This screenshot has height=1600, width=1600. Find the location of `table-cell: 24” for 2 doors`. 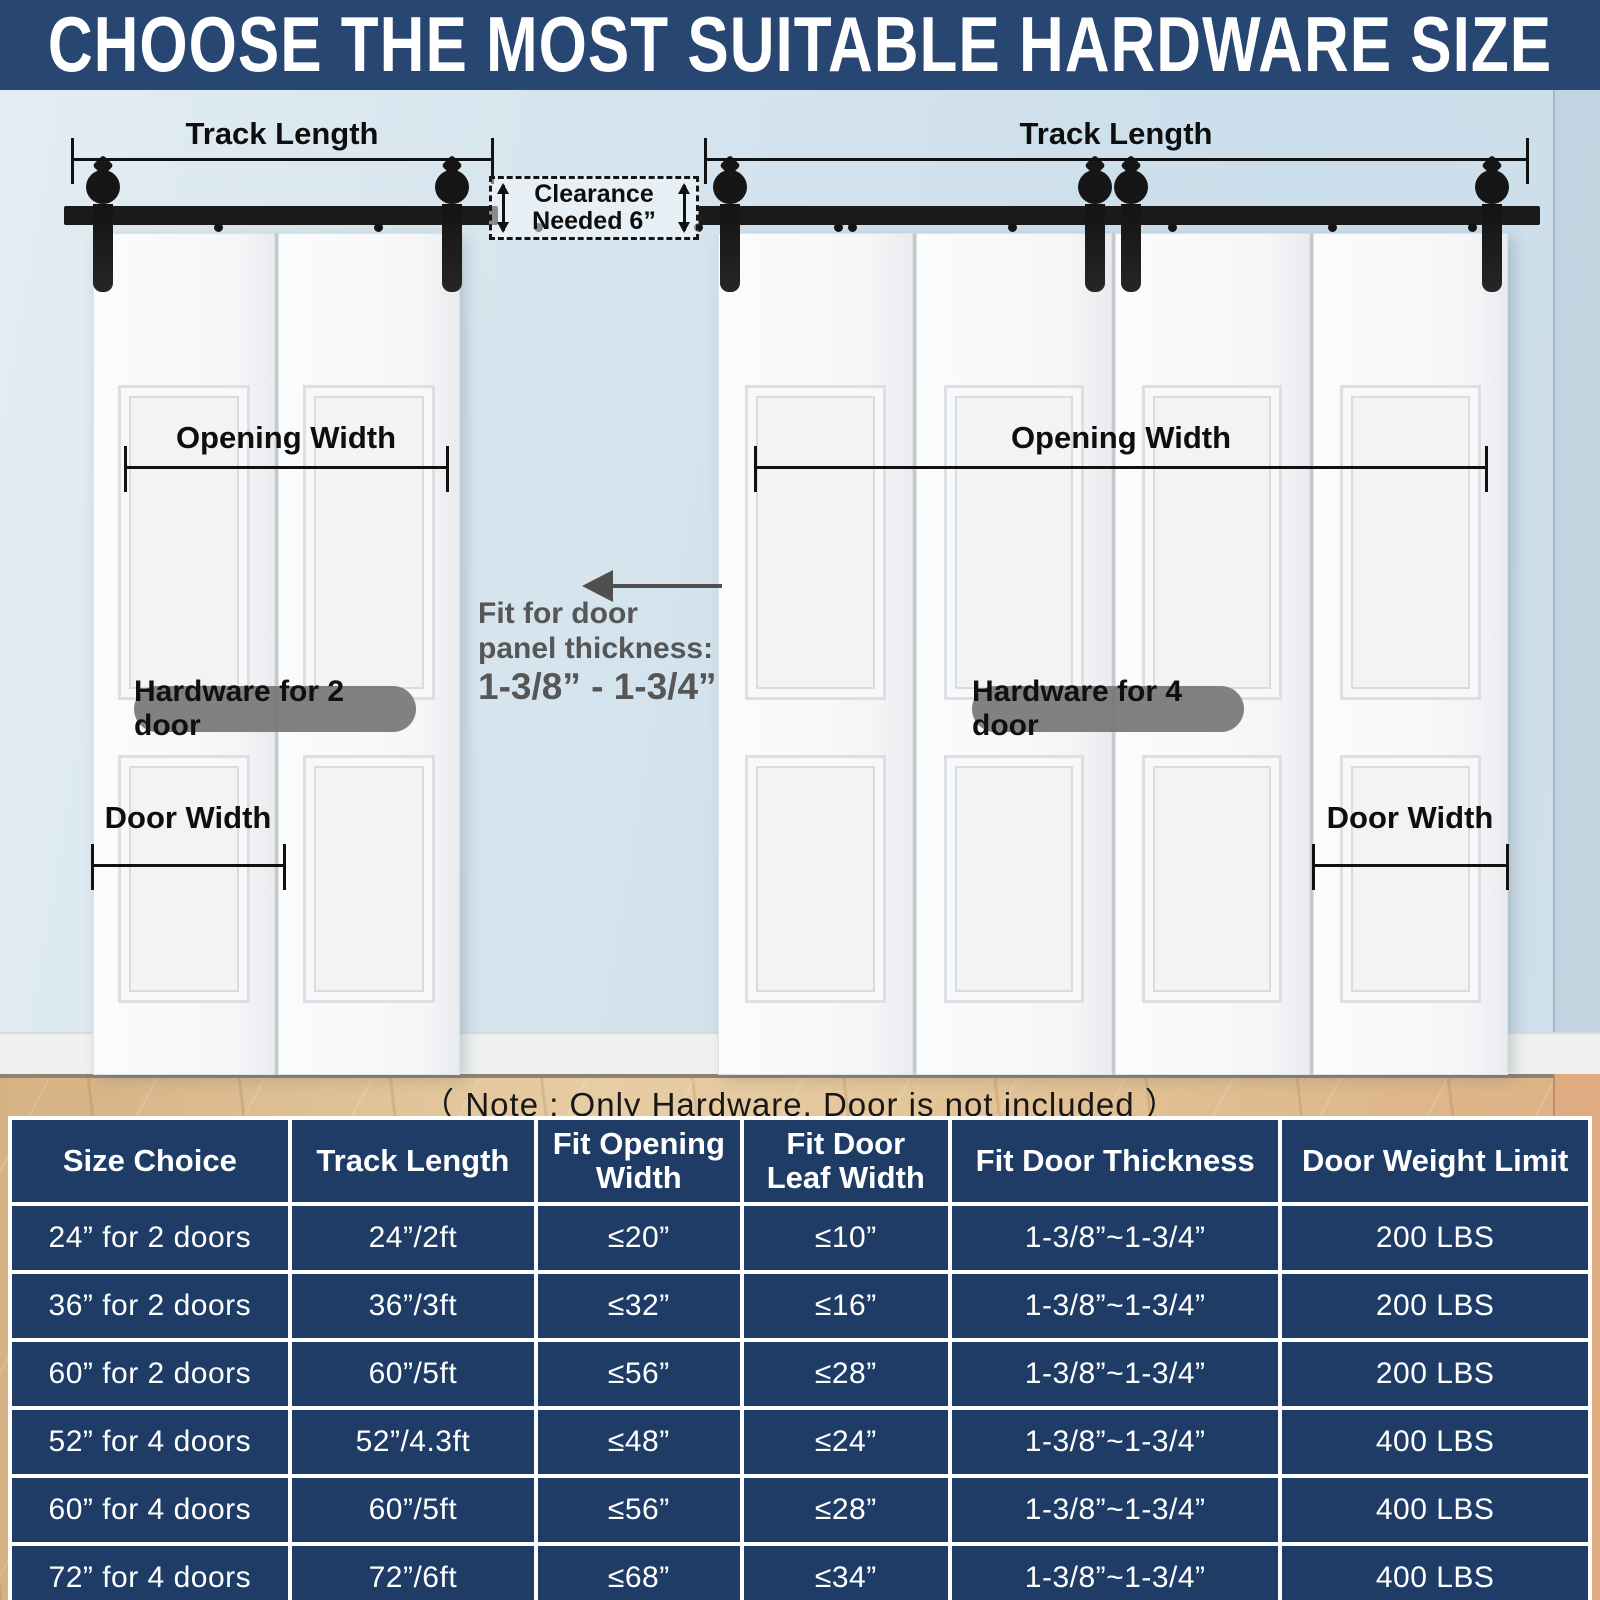

table-cell: 24” for 2 doors is located at coordinates (150, 1238).